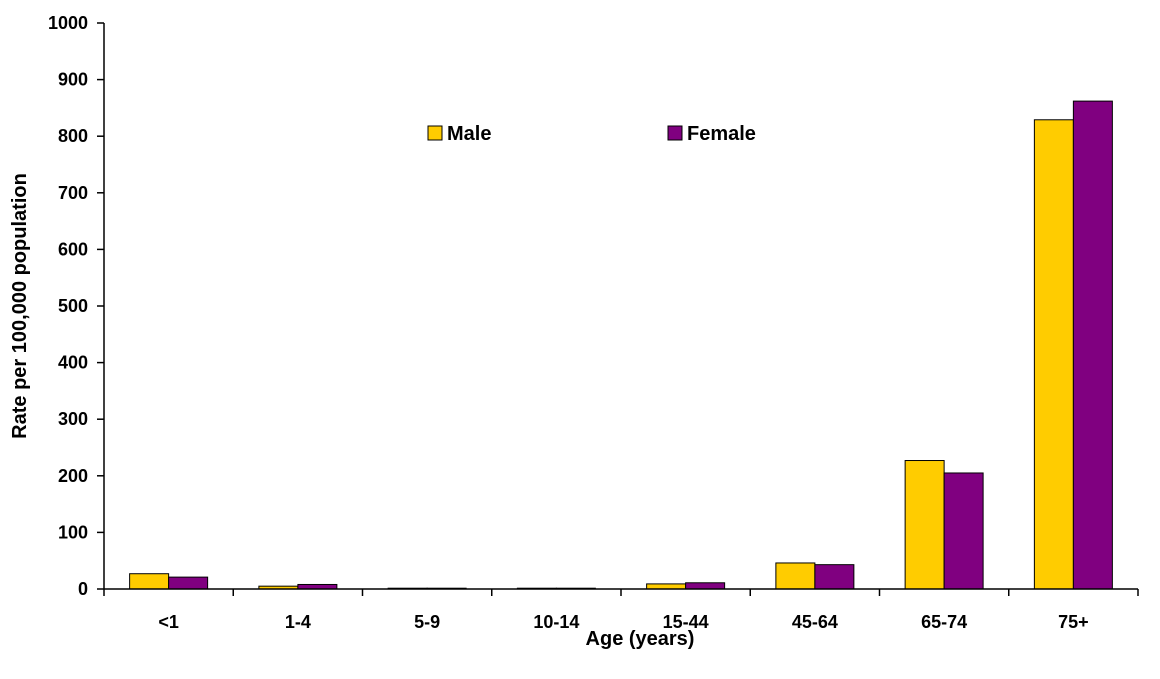  Describe the element at coordinates (73, 136) in the screenshot. I see `y-tick-label: 800` at that location.